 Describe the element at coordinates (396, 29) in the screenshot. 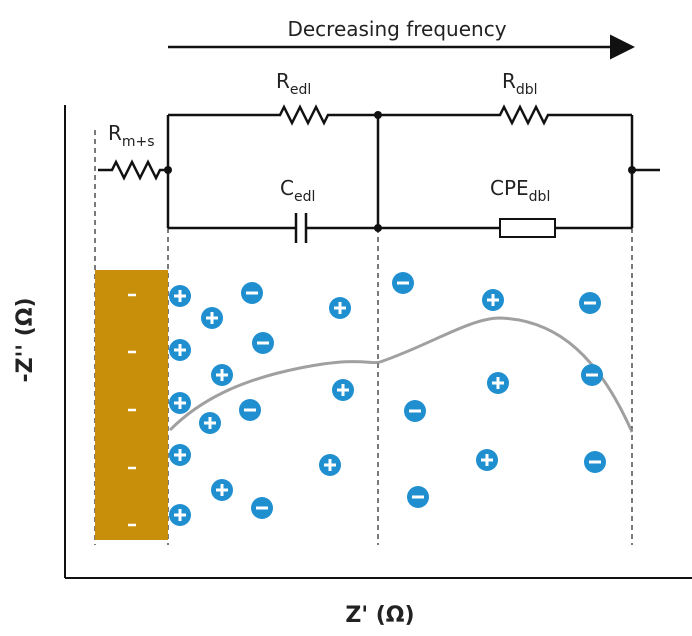

I see `frequency-label: Decreasing frequency` at that location.